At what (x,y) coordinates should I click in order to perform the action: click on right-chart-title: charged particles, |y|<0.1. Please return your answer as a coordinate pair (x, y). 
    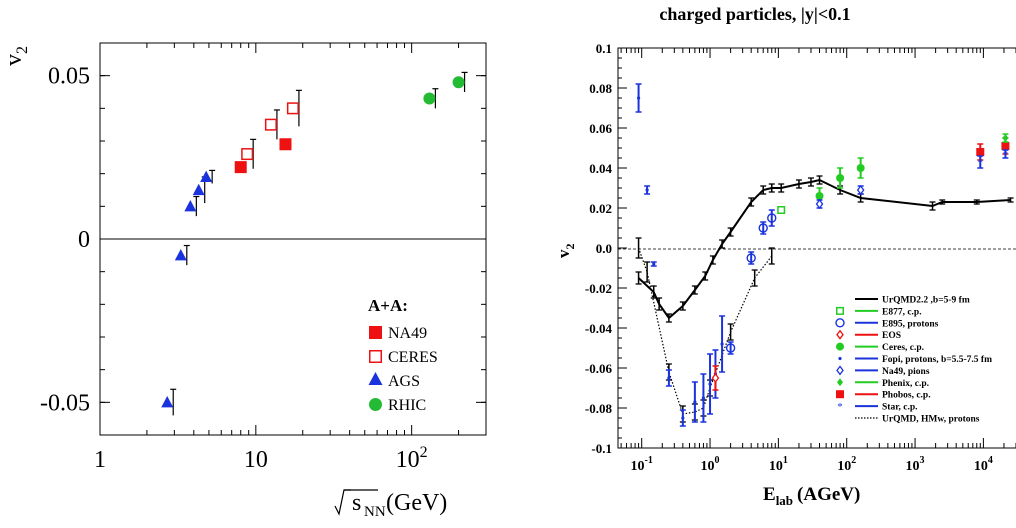
    Looking at the image, I should click on (754, 14).